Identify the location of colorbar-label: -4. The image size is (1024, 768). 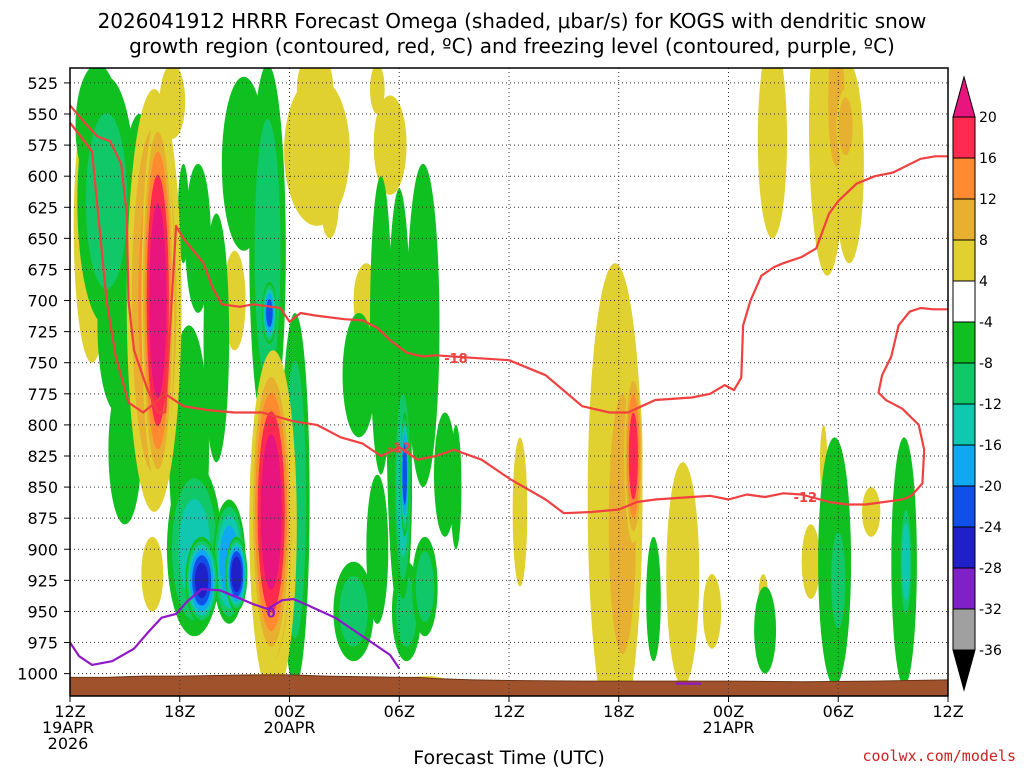
(986, 323).